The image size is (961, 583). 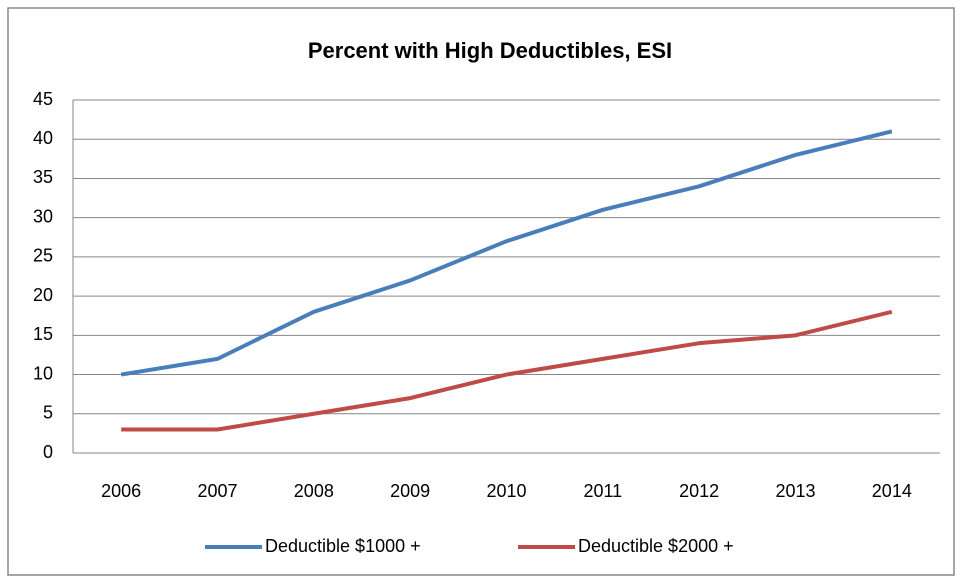 I want to click on x-tick-label: 2012, so click(x=699, y=491).